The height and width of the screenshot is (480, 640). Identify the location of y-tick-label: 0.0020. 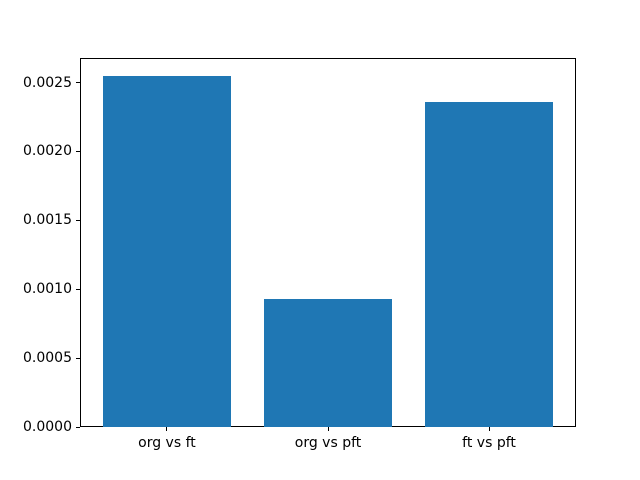
(47, 151).